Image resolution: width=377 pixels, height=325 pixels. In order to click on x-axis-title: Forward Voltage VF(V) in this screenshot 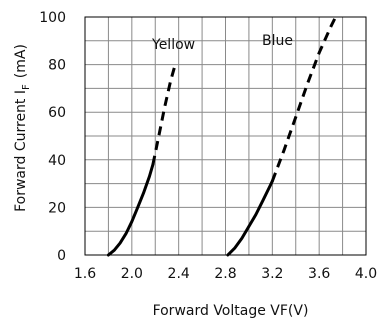, I will do `click(231, 311)`.